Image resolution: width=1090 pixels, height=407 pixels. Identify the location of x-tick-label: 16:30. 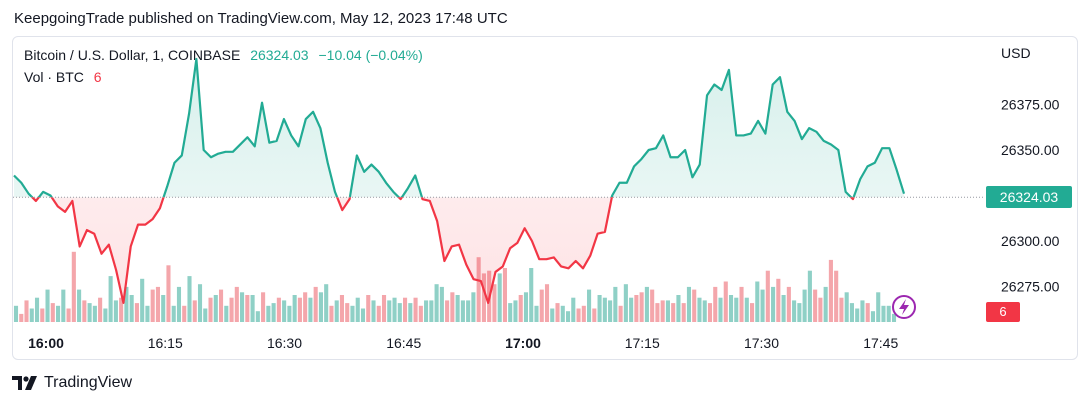
(284, 343).